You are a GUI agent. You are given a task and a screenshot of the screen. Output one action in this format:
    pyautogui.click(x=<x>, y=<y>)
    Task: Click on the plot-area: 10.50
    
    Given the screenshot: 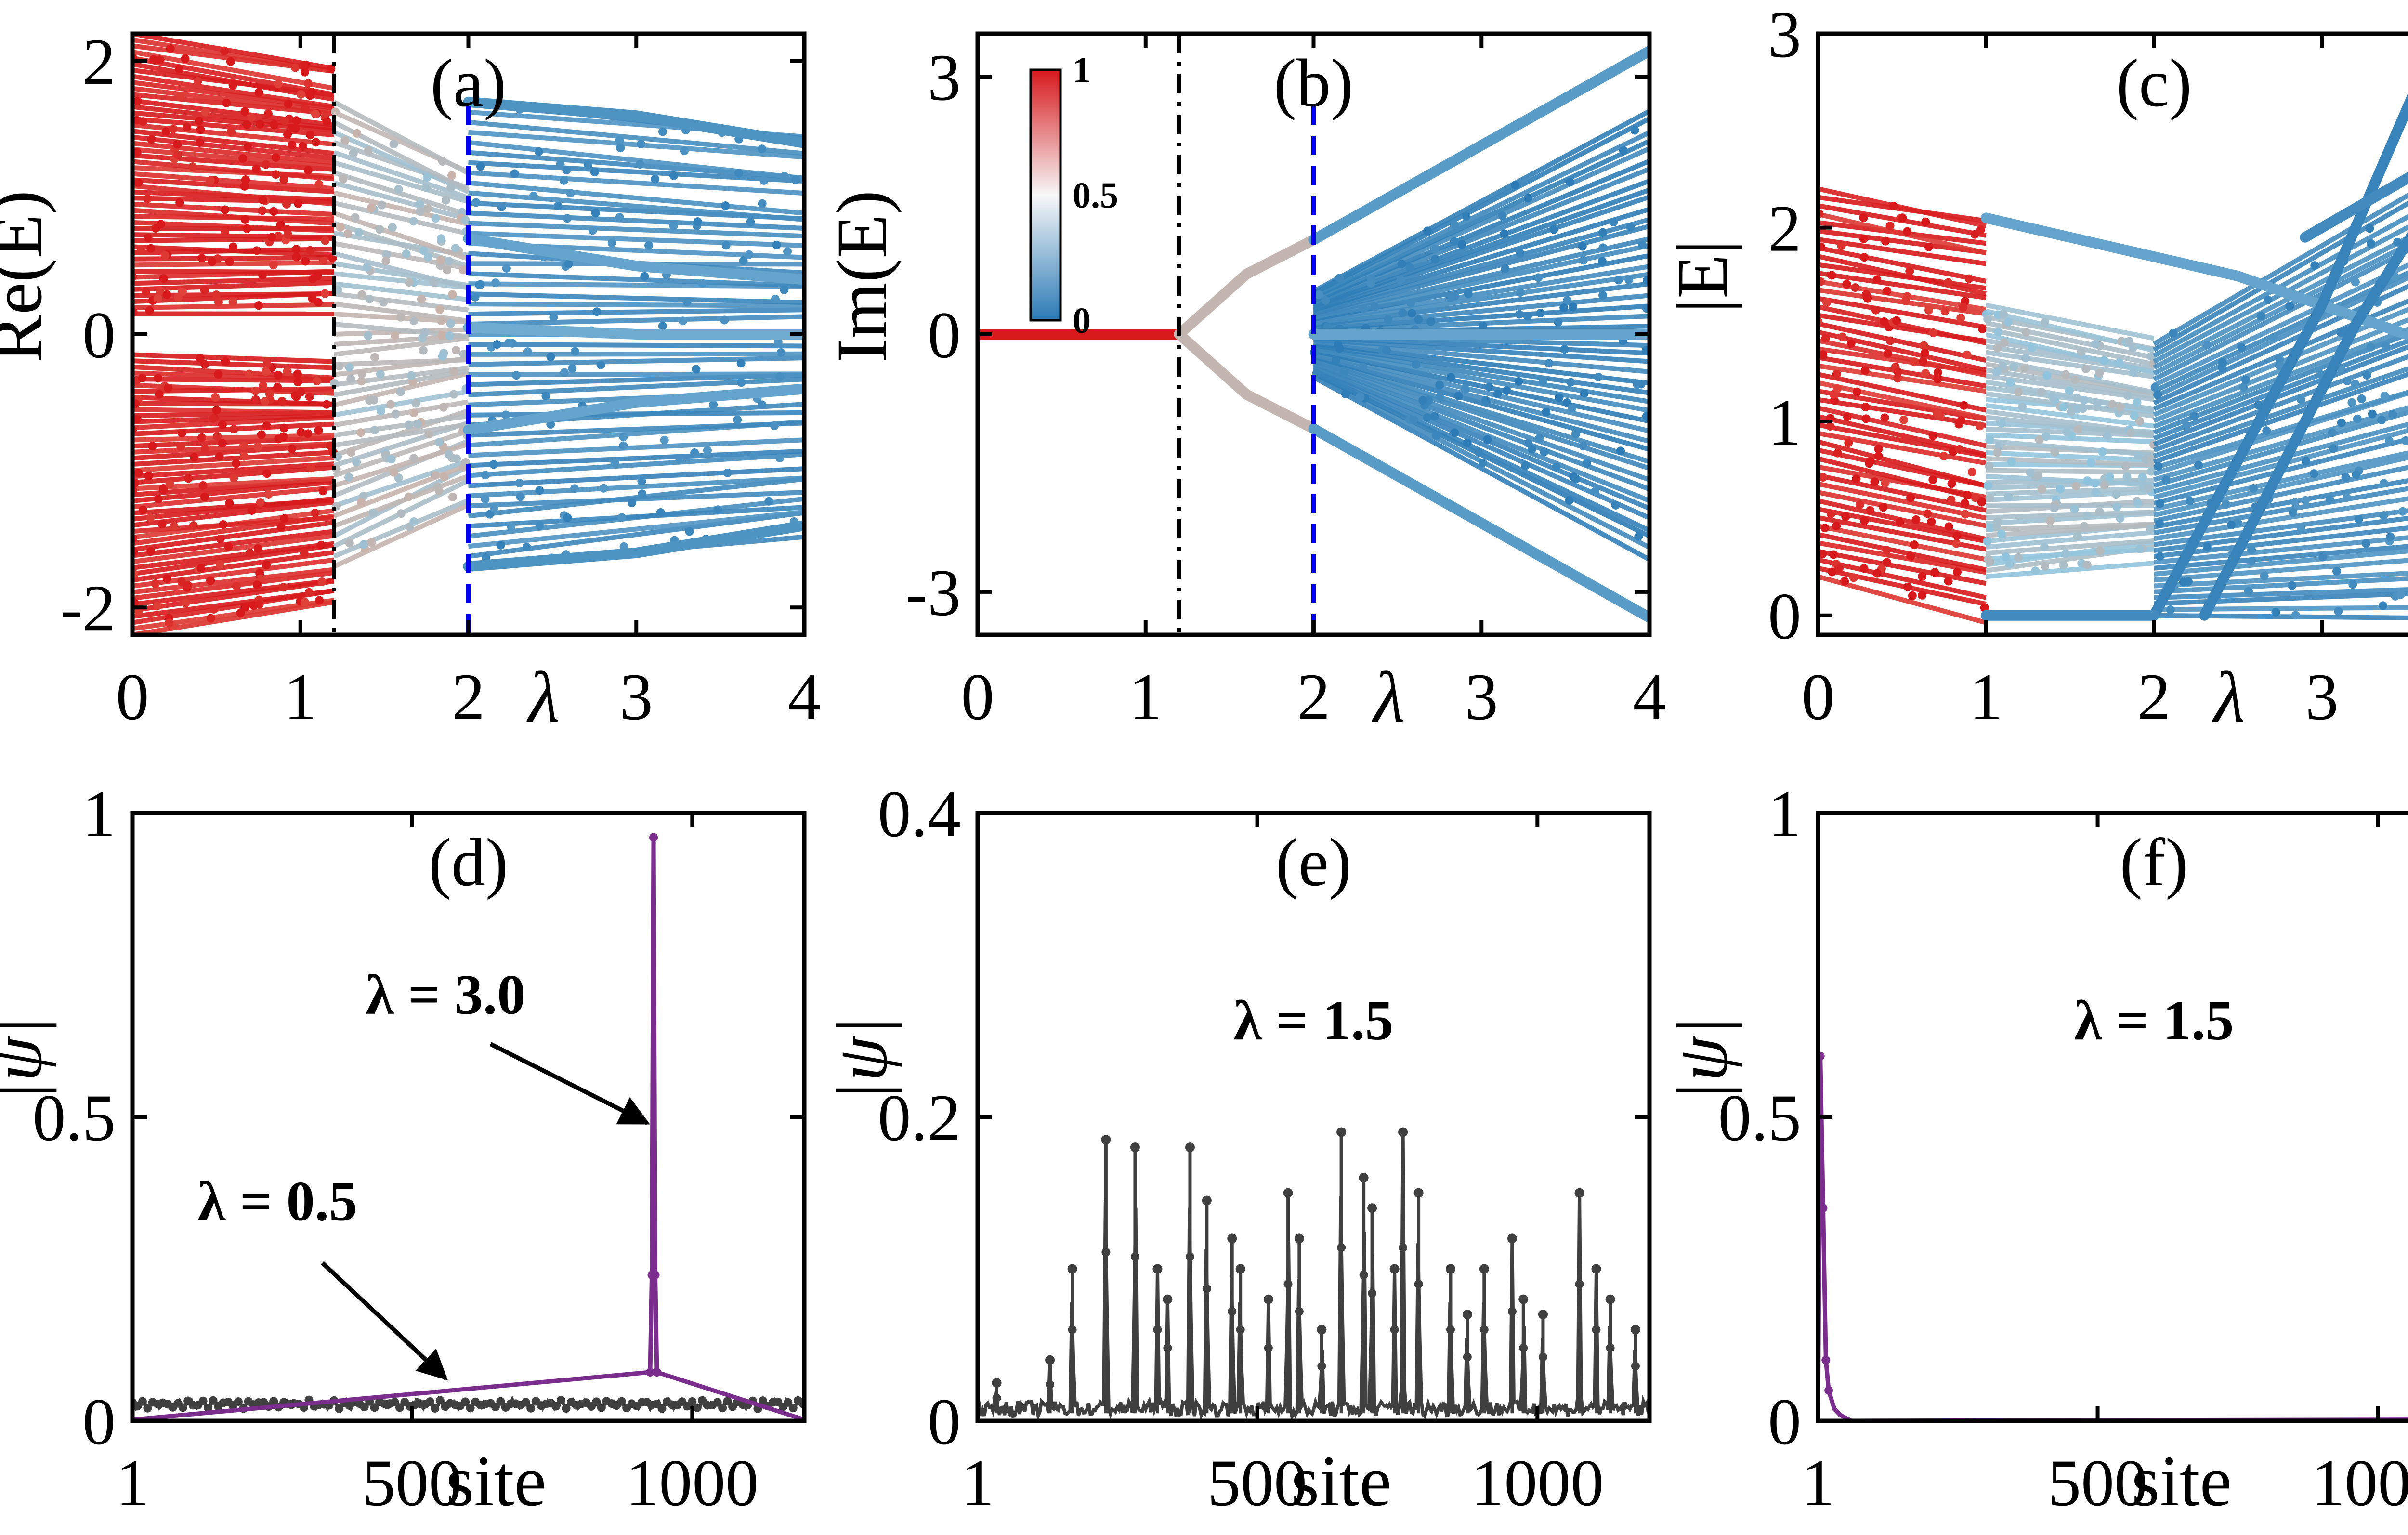 What is the action you would take?
    pyautogui.click(x=1313, y=334)
    